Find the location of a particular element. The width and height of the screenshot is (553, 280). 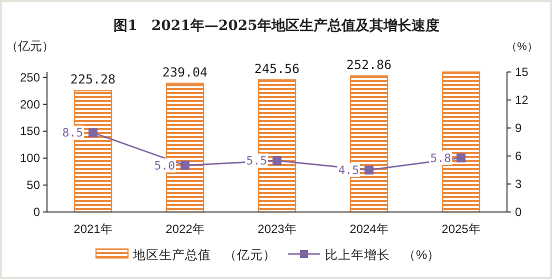

data-label: 5.8 is located at coordinates (441, 157).